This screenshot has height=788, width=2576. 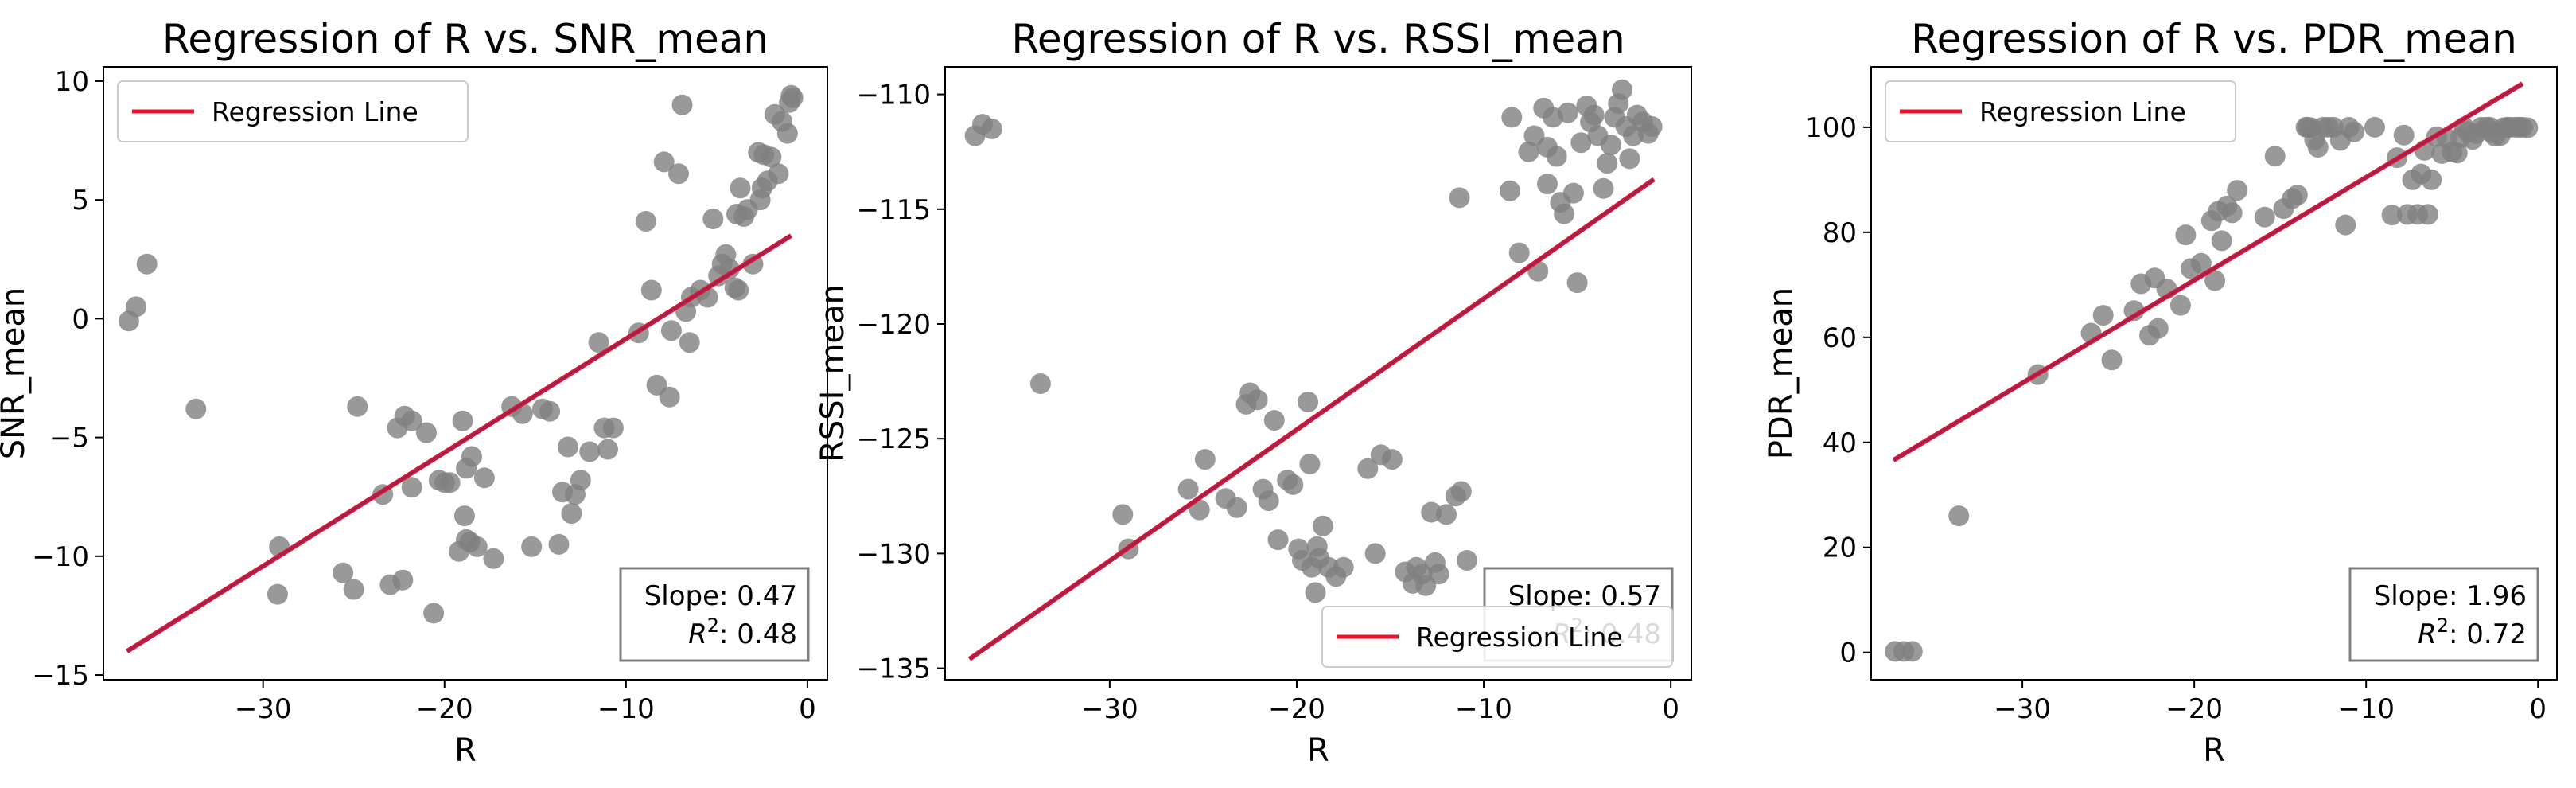 What do you see at coordinates (894, 439) in the screenshot?
I see `y-tick-label: −125` at bounding box center [894, 439].